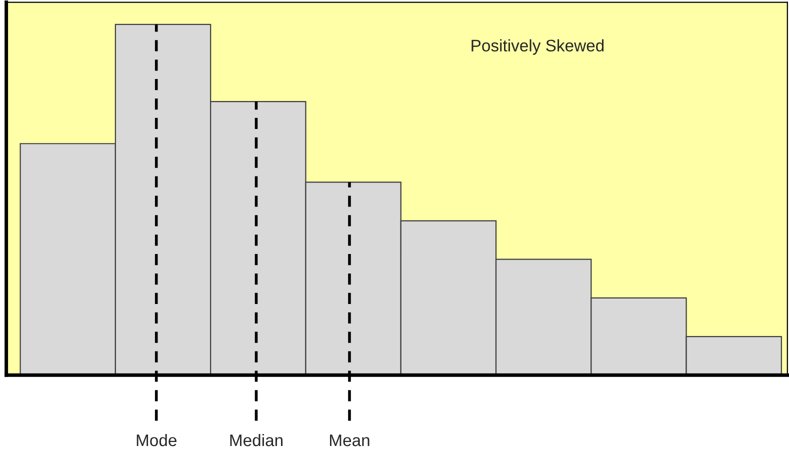 The image size is (789, 458). What do you see at coordinates (156, 440) in the screenshot?
I see `text: Mode` at bounding box center [156, 440].